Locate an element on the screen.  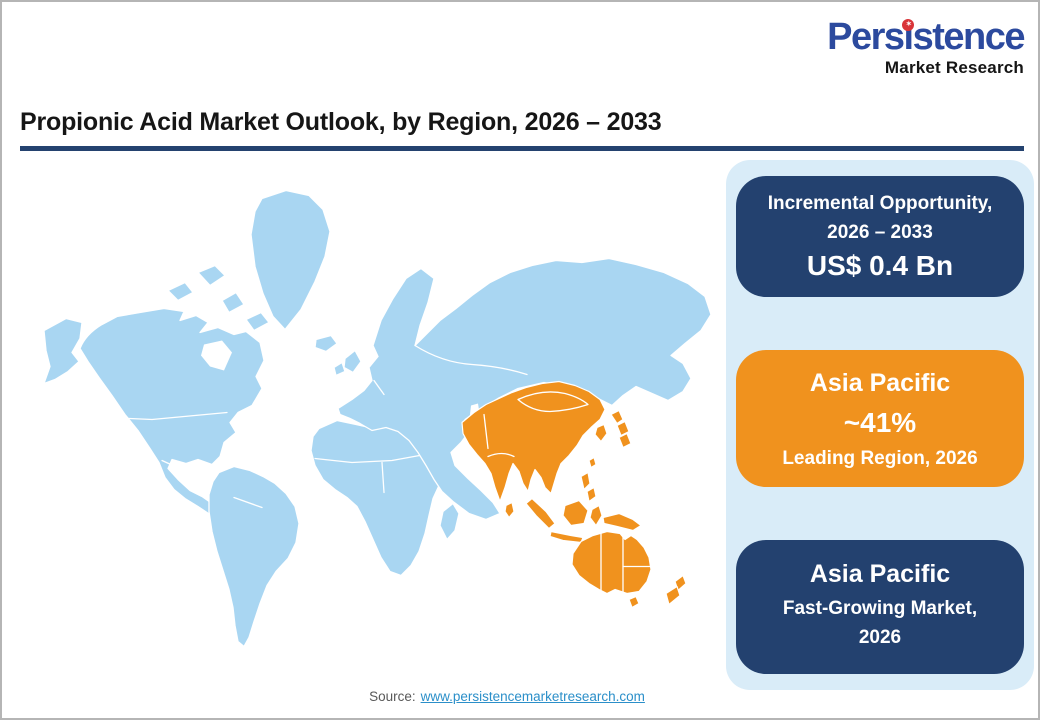
logo-brand-post: stence is located at coordinates (969, 37).